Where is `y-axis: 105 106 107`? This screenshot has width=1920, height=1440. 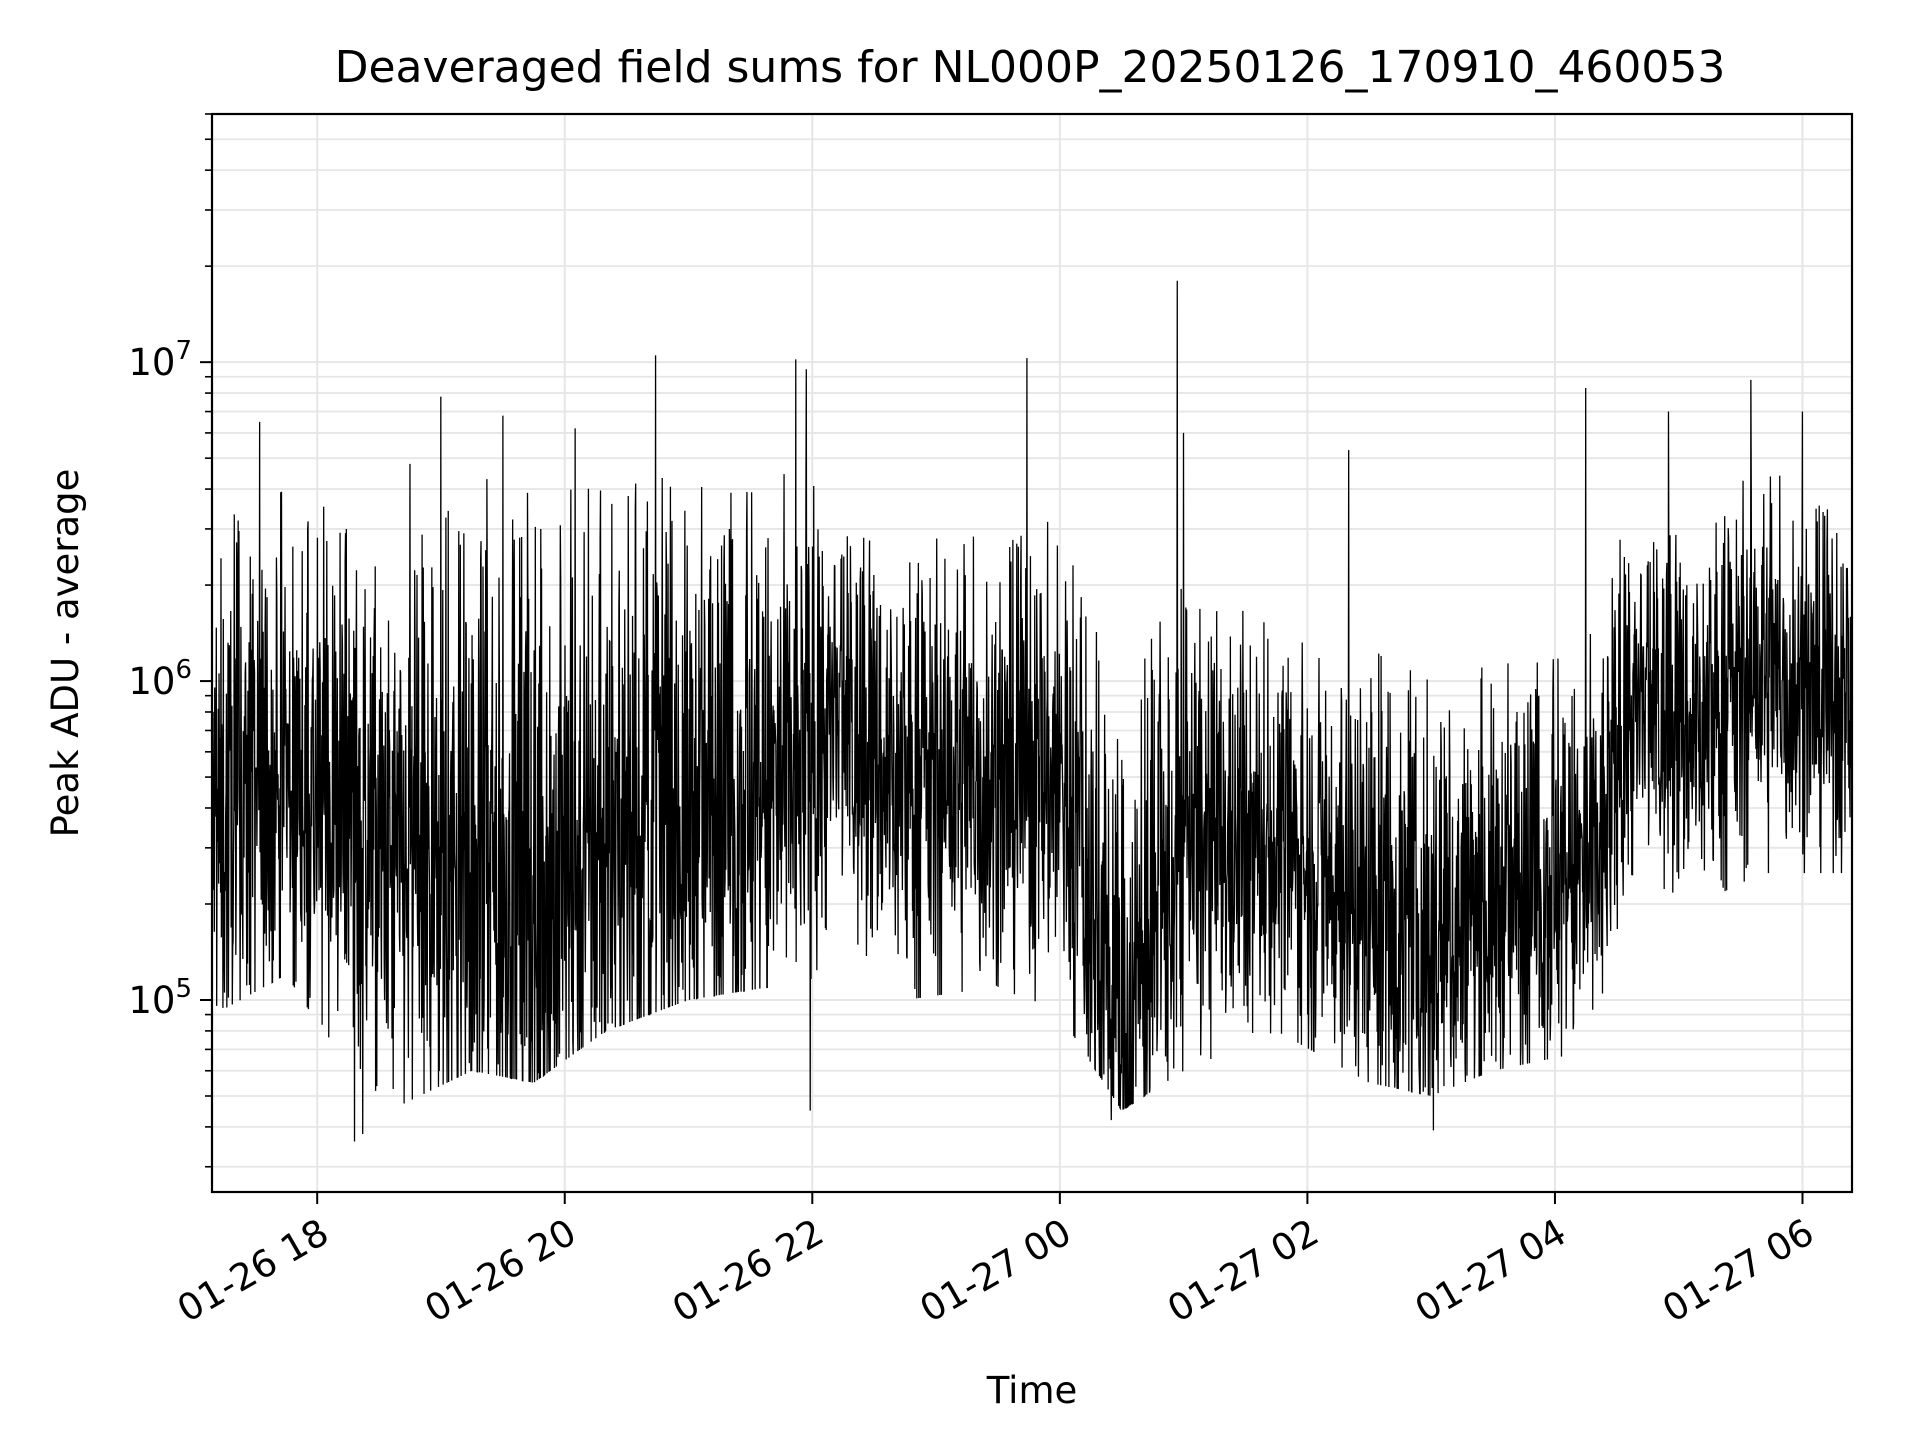 y-axis: 105 106 107 is located at coordinates (170, 640).